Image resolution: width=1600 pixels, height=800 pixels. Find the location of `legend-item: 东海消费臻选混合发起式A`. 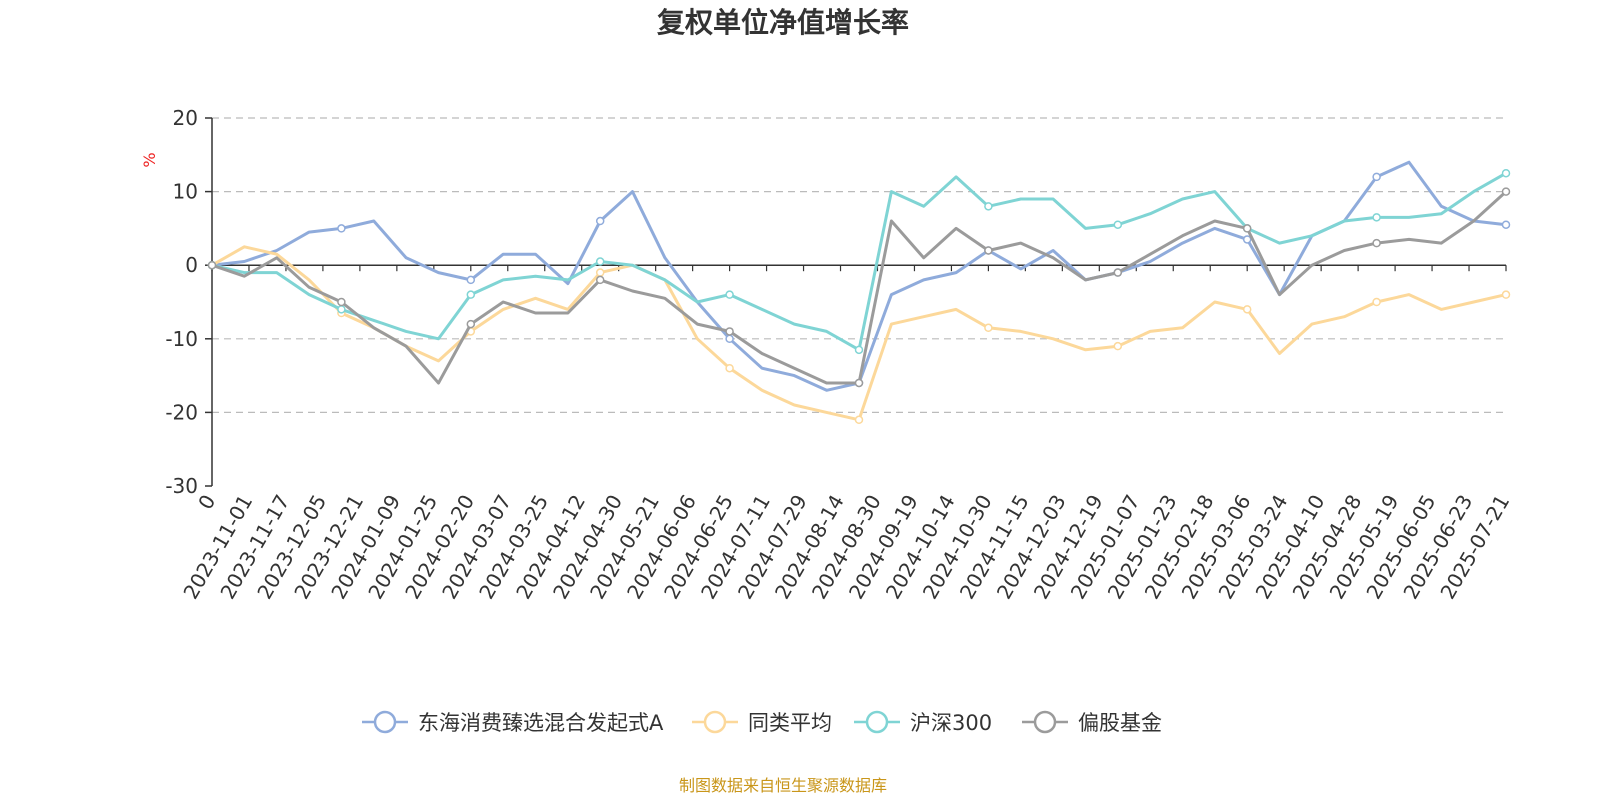

legend-item: 东海消费臻选混合发起式A is located at coordinates (513, 722).